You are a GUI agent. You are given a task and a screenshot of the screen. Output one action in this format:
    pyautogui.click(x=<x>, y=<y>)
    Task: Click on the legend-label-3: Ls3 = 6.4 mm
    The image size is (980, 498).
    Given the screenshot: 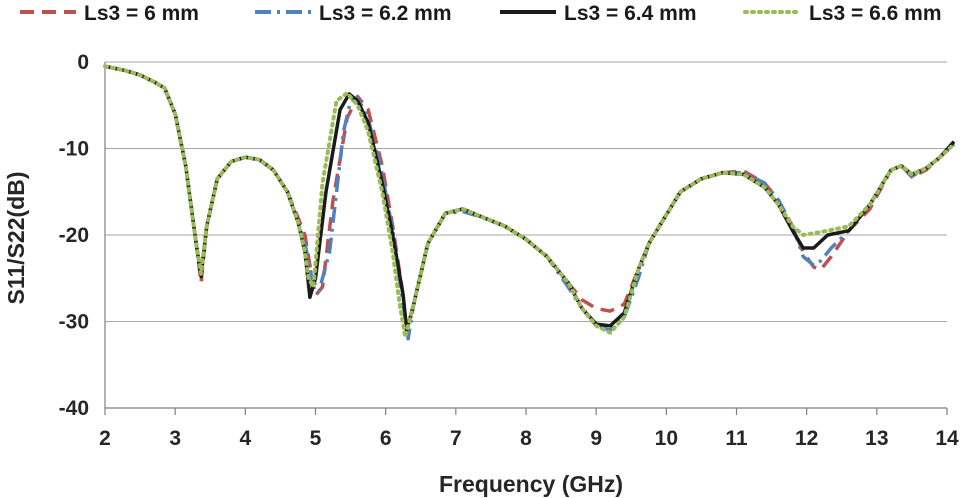 What is the action you would take?
    pyautogui.click(x=630, y=13)
    